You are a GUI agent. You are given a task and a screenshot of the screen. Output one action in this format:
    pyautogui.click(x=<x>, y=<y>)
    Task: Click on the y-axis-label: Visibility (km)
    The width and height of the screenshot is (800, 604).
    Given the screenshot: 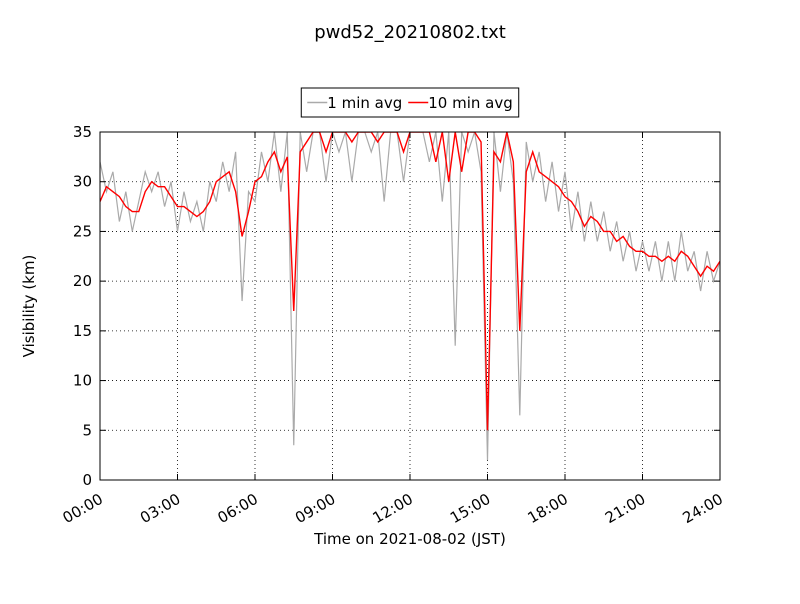 What is the action you would take?
    pyautogui.click(x=29, y=306)
    